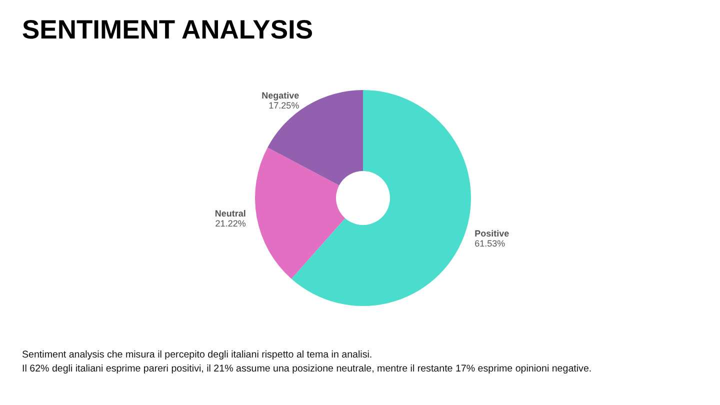 The width and height of the screenshot is (720, 405). Describe the element at coordinates (490, 243) in the screenshot. I see `data-label: 61.53%` at that location.